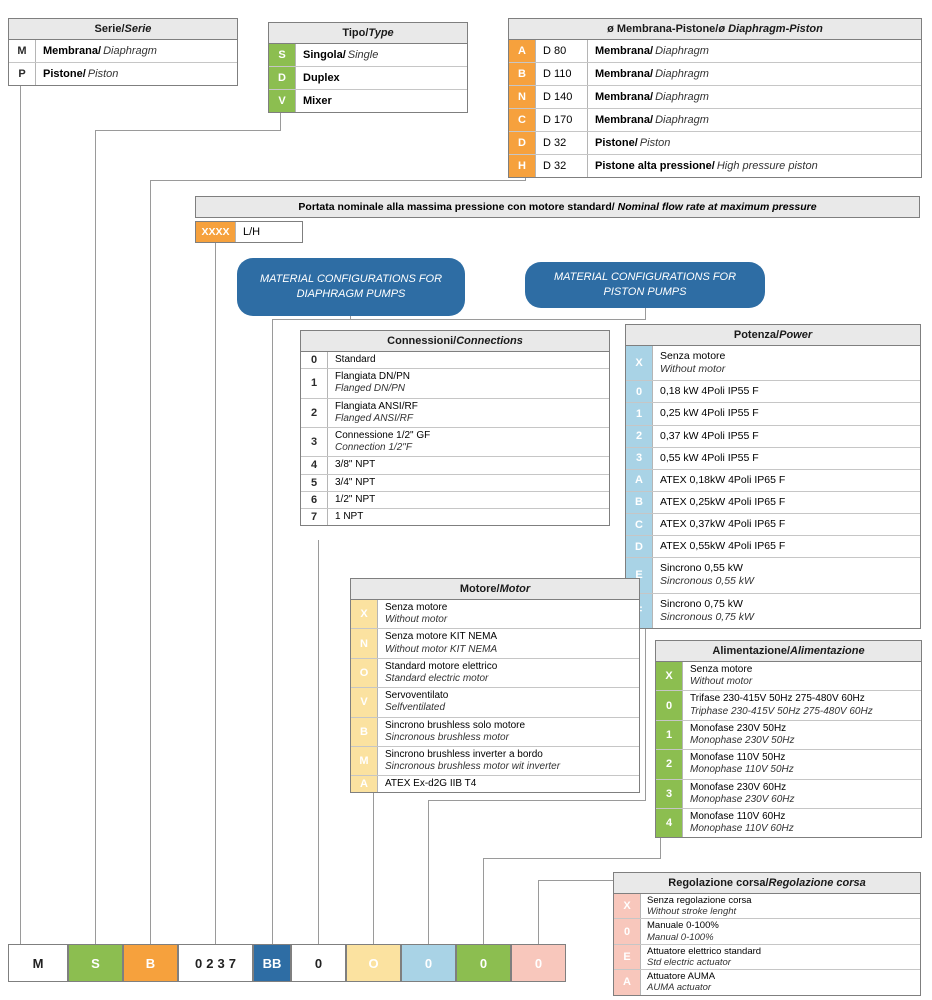  What do you see at coordinates (773, 575) in the screenshot?
I see `table-row: E Sincrono 0,55 kW Sincronous 0,55 kW` at bounding box center [773, 575].